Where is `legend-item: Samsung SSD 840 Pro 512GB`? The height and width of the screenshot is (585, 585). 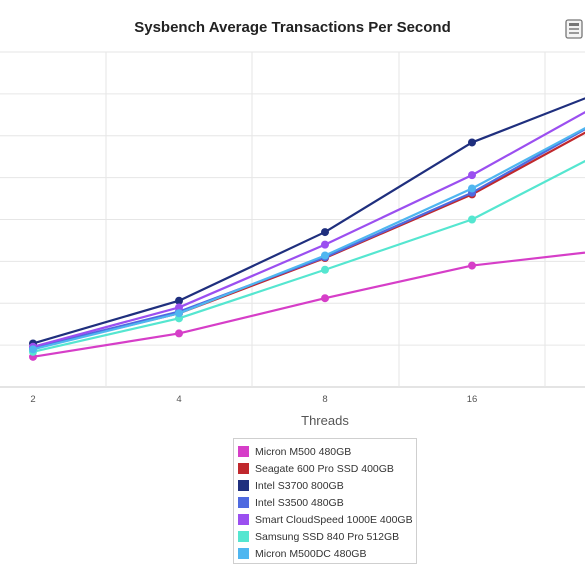
legend-item: Samsung SSD 840 Pro 512GB is located at coordinates (327, 536).